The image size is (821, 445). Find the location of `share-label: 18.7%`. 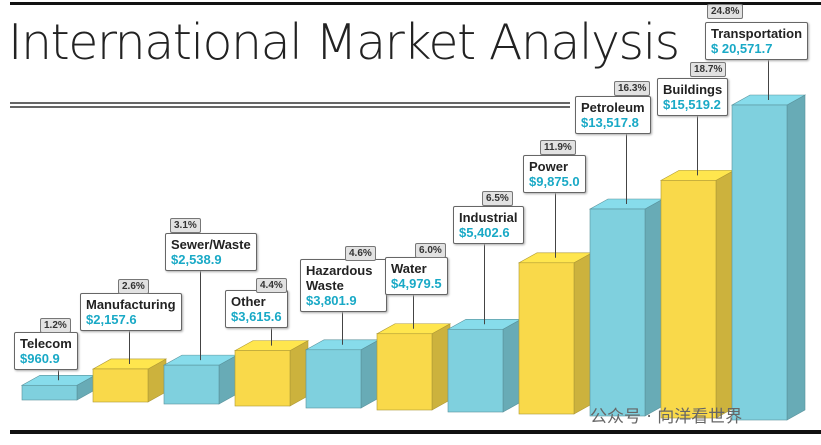

share-label: 18.7% is located at coordinates (708, 69).